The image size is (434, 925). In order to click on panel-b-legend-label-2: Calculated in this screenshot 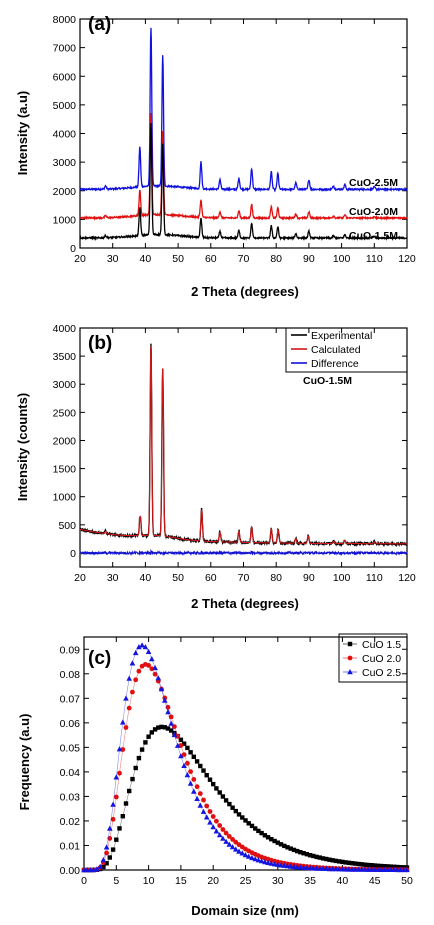, I will do `click(336, 350)`.